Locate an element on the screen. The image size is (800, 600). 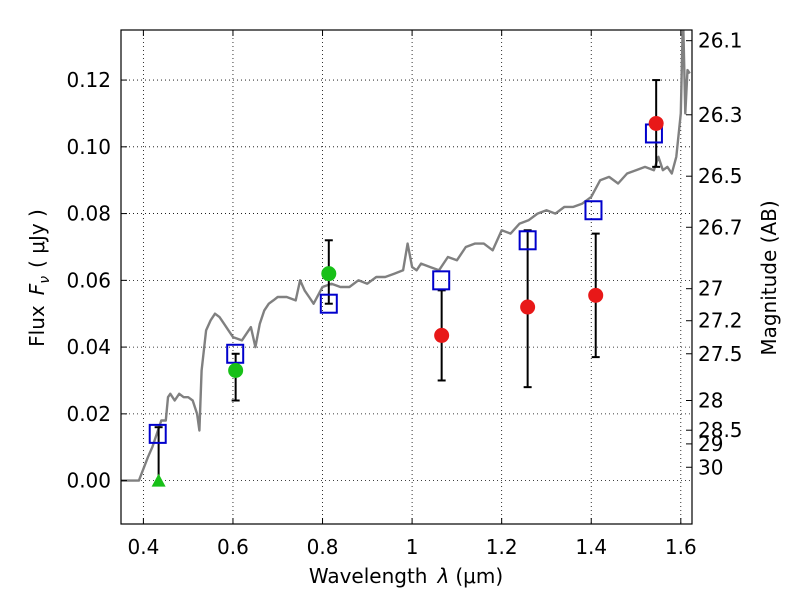
x-tick-label: 1.6 is located at coordinates (681, 547).